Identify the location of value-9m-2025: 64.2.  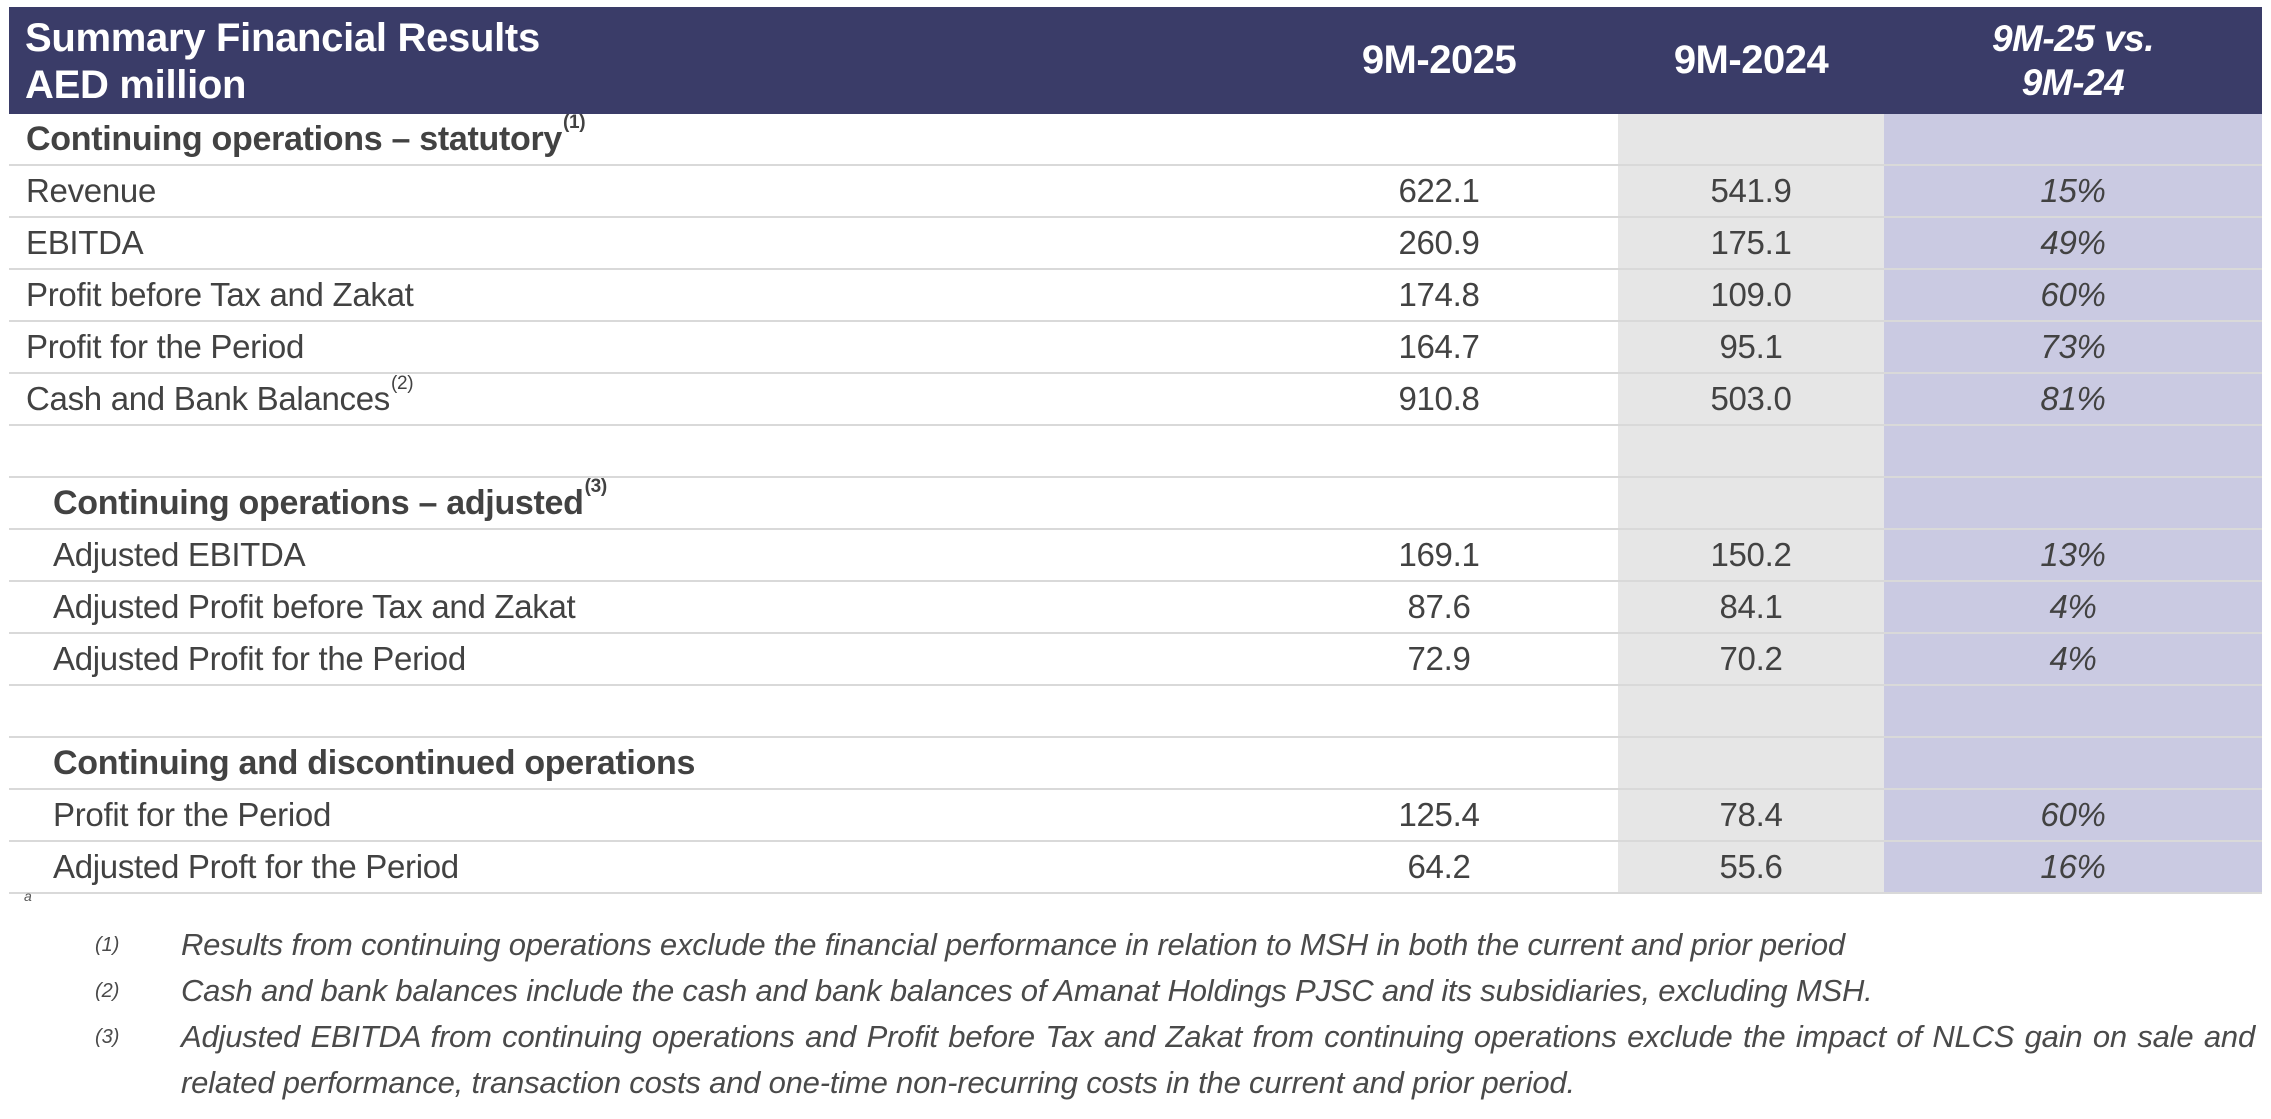
(1439, 868).